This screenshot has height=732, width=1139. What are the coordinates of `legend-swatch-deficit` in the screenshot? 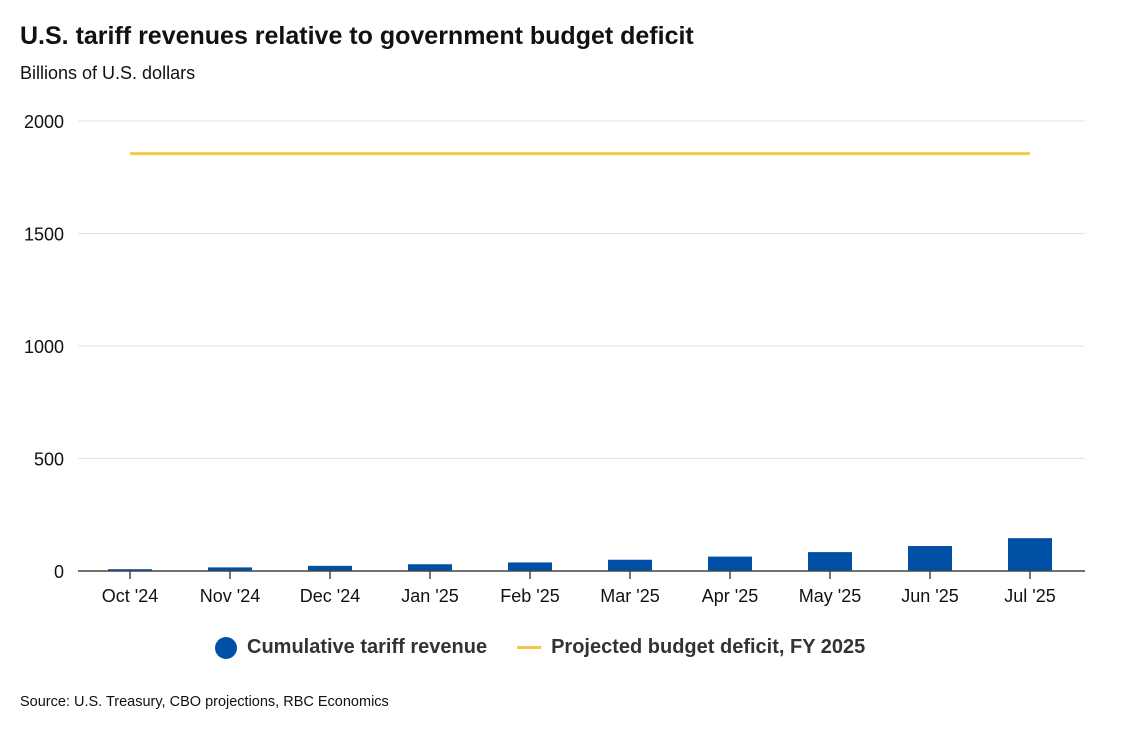 It's located at (529, 647).